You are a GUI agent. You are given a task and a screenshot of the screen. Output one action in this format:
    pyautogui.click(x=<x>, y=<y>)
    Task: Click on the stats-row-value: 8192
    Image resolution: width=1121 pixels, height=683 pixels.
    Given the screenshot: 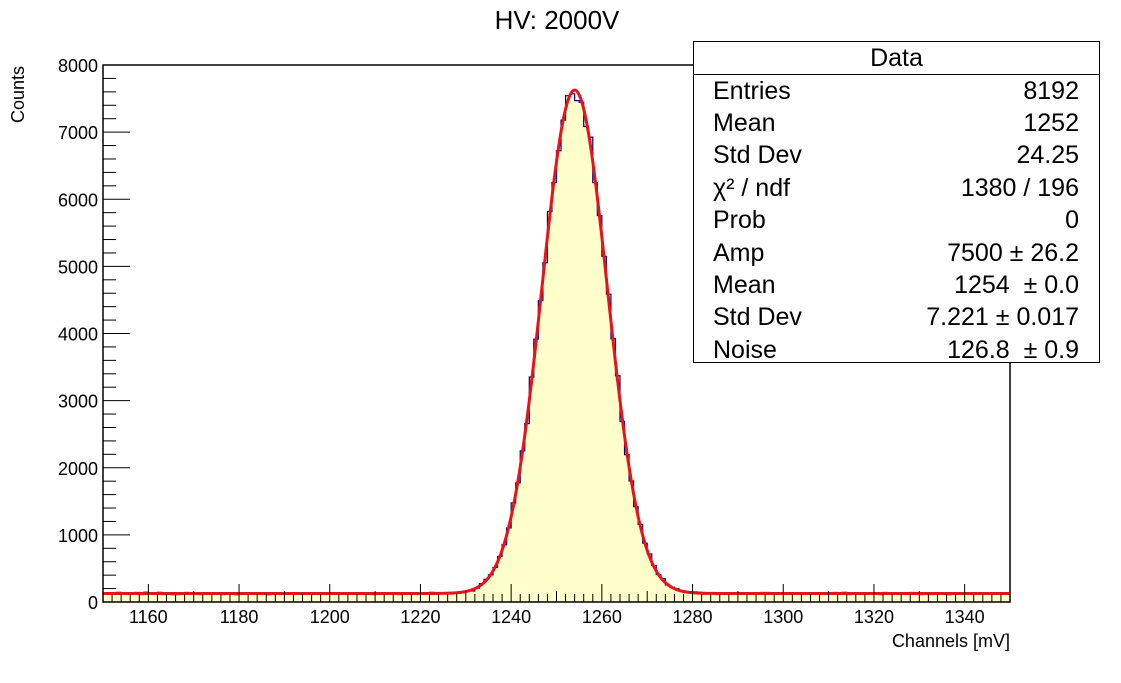 What is the action you would take?
    pyautogui.click(x=1051, y=90)
    